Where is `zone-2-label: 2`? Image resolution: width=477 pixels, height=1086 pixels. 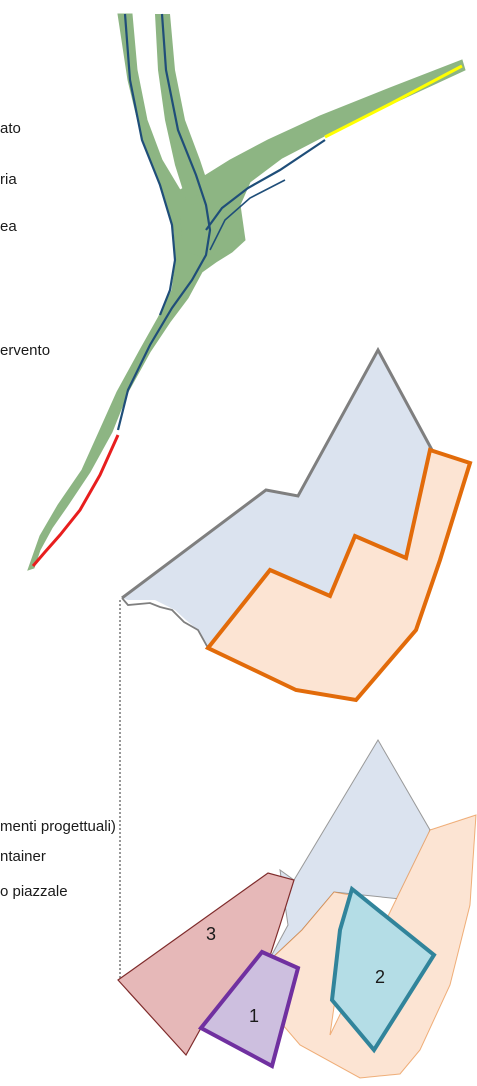
zone-2-label: 2 is located at coordinates (380, 977).